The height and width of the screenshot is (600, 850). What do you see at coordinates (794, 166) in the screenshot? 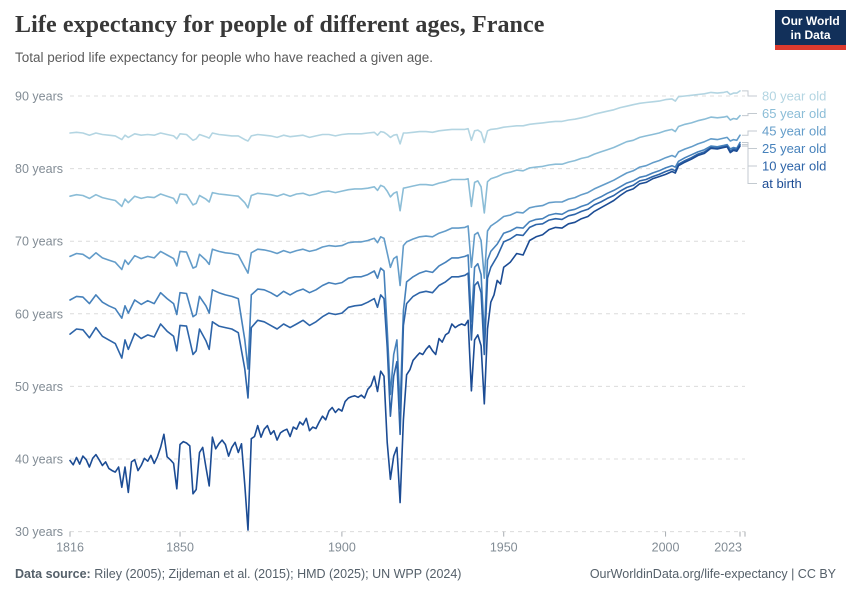
I see `legend-label-10-year-old: 10 year old` at bounding box center [794, 166].